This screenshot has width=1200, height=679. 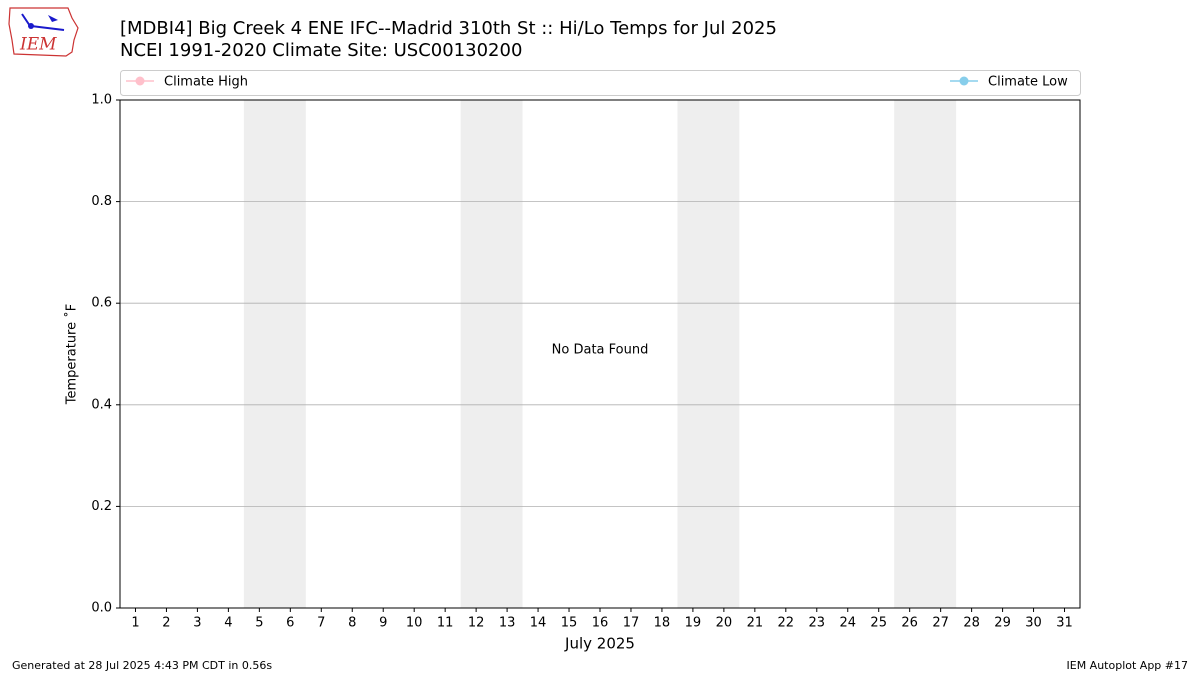 I want to click on annotation: No Data Found, so click(x=600, y=350).